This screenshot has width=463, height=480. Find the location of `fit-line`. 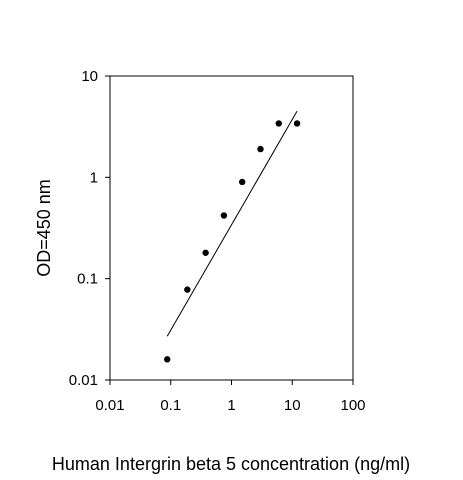

fit-line is located at coordinates (232, 223).